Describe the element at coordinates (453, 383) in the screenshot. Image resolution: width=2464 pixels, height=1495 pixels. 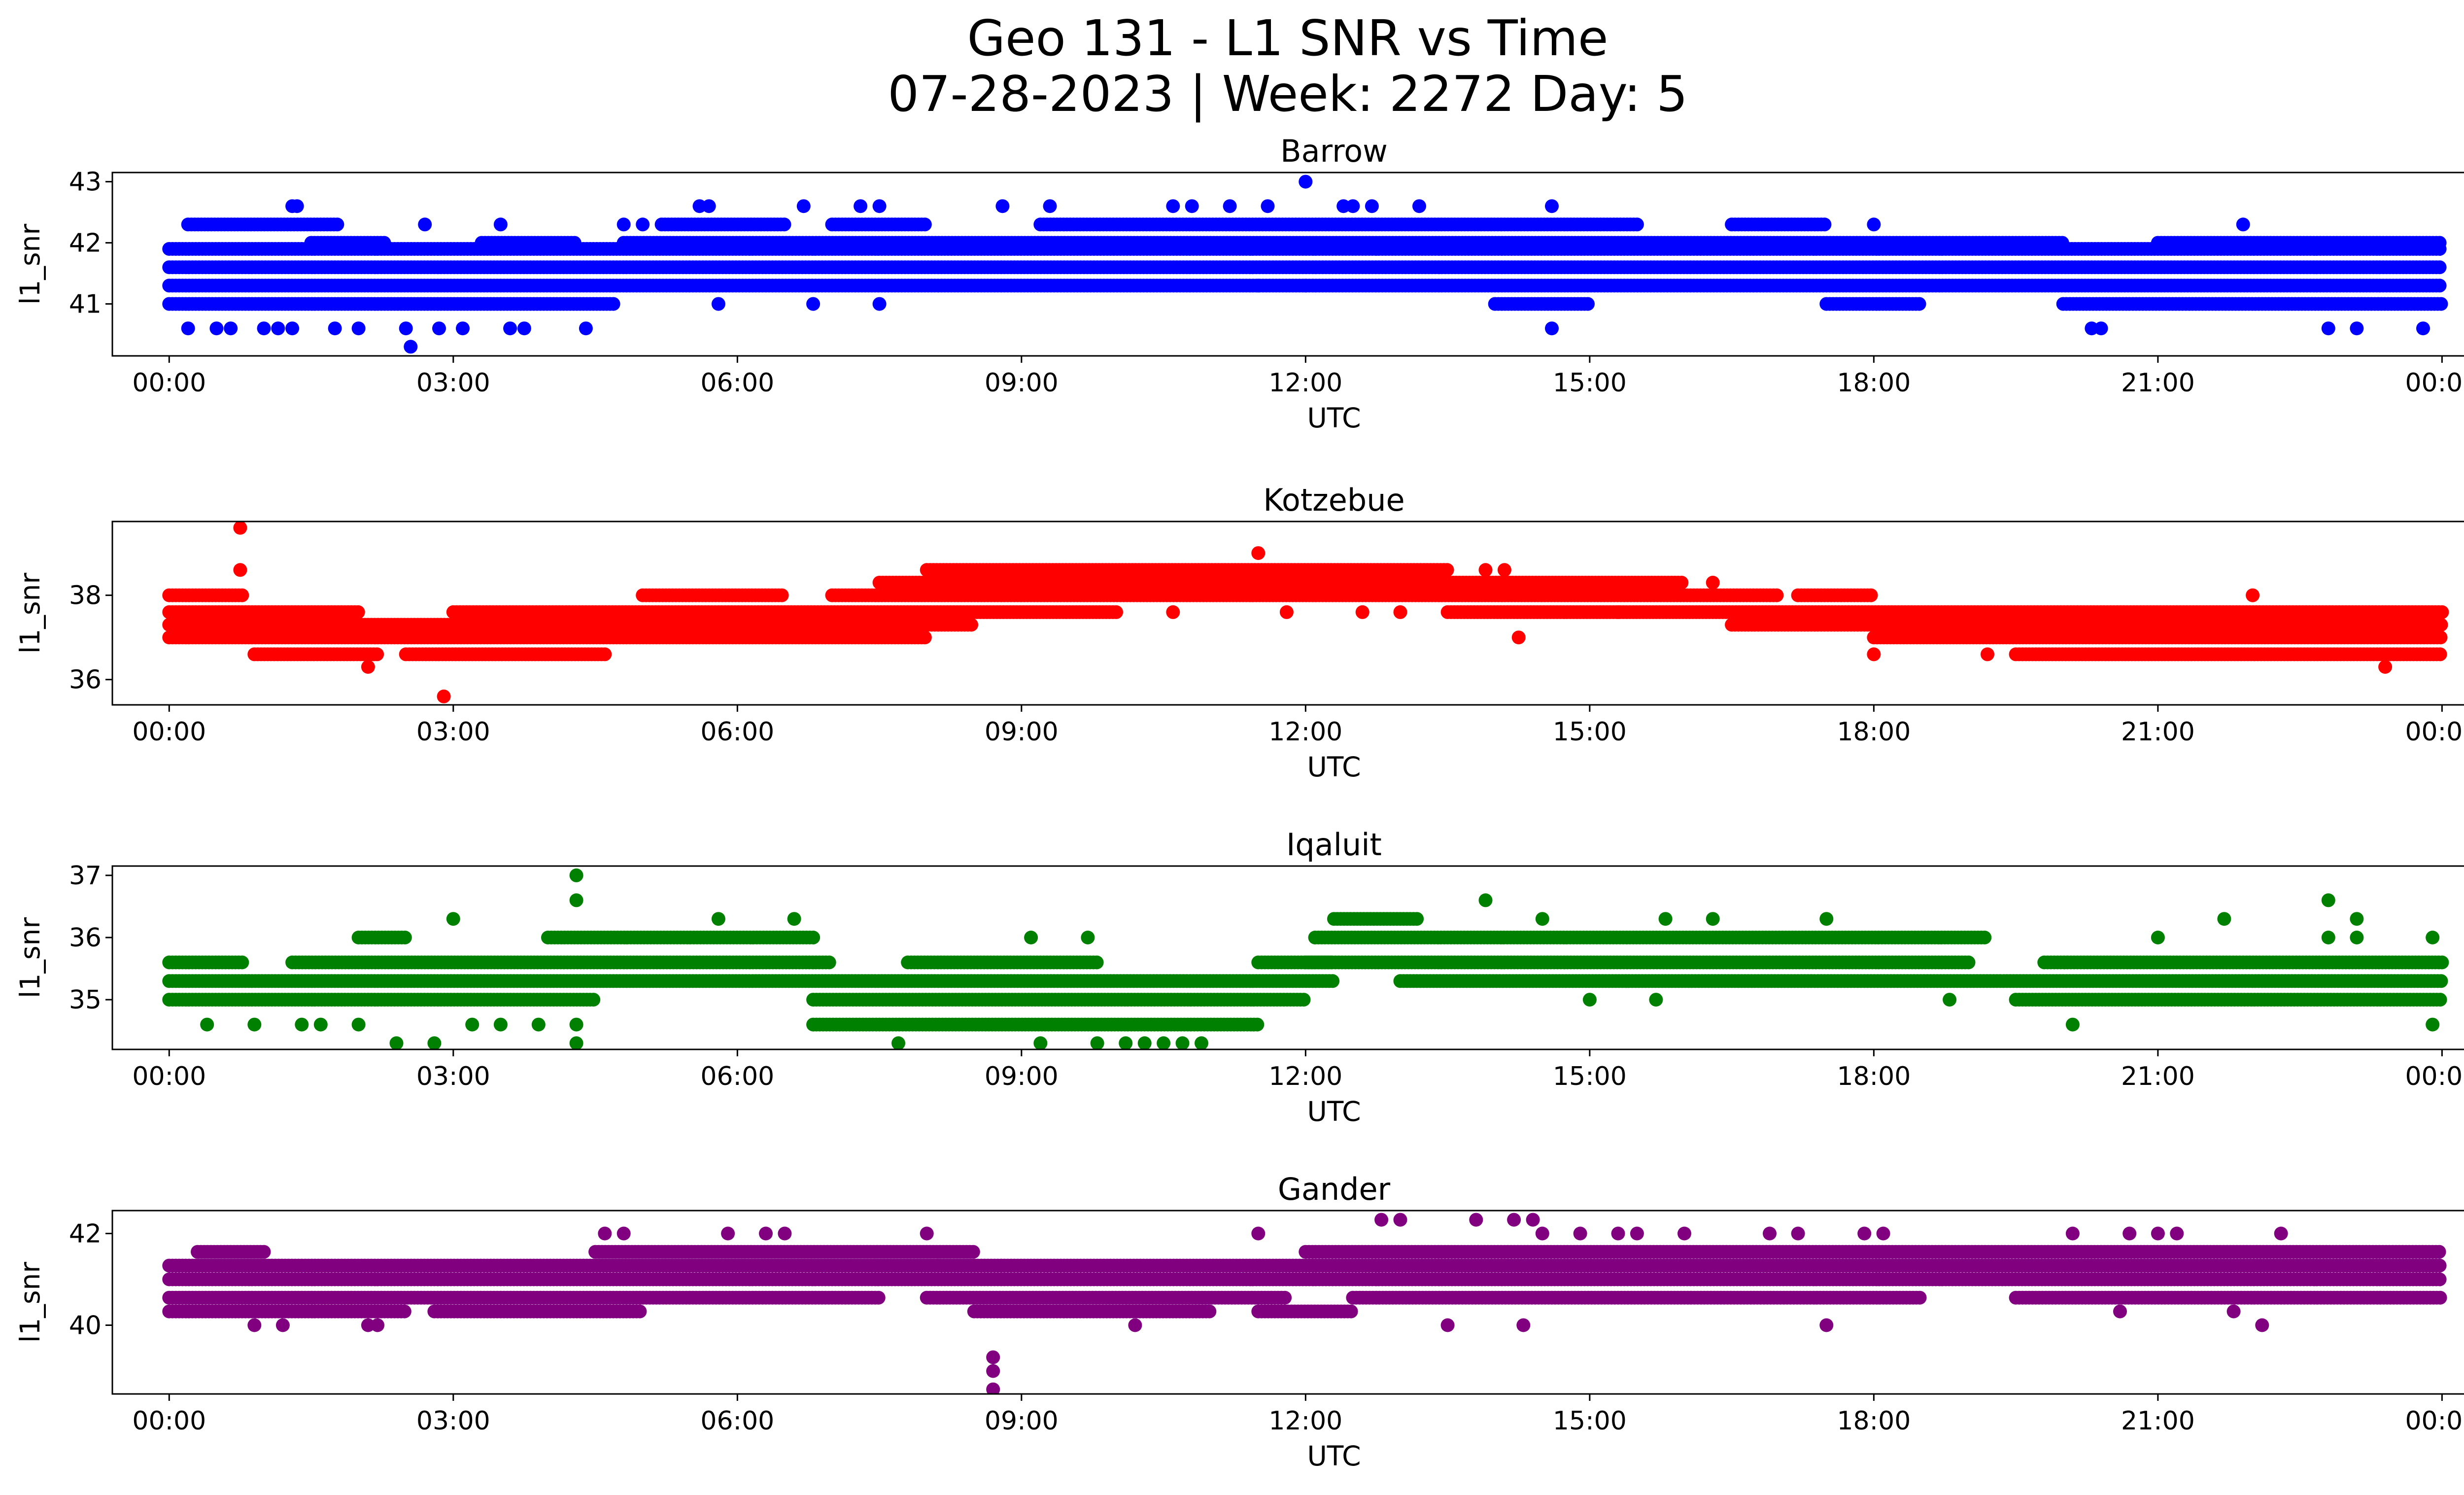
I see `x-tick-label: 03:00` at that location.